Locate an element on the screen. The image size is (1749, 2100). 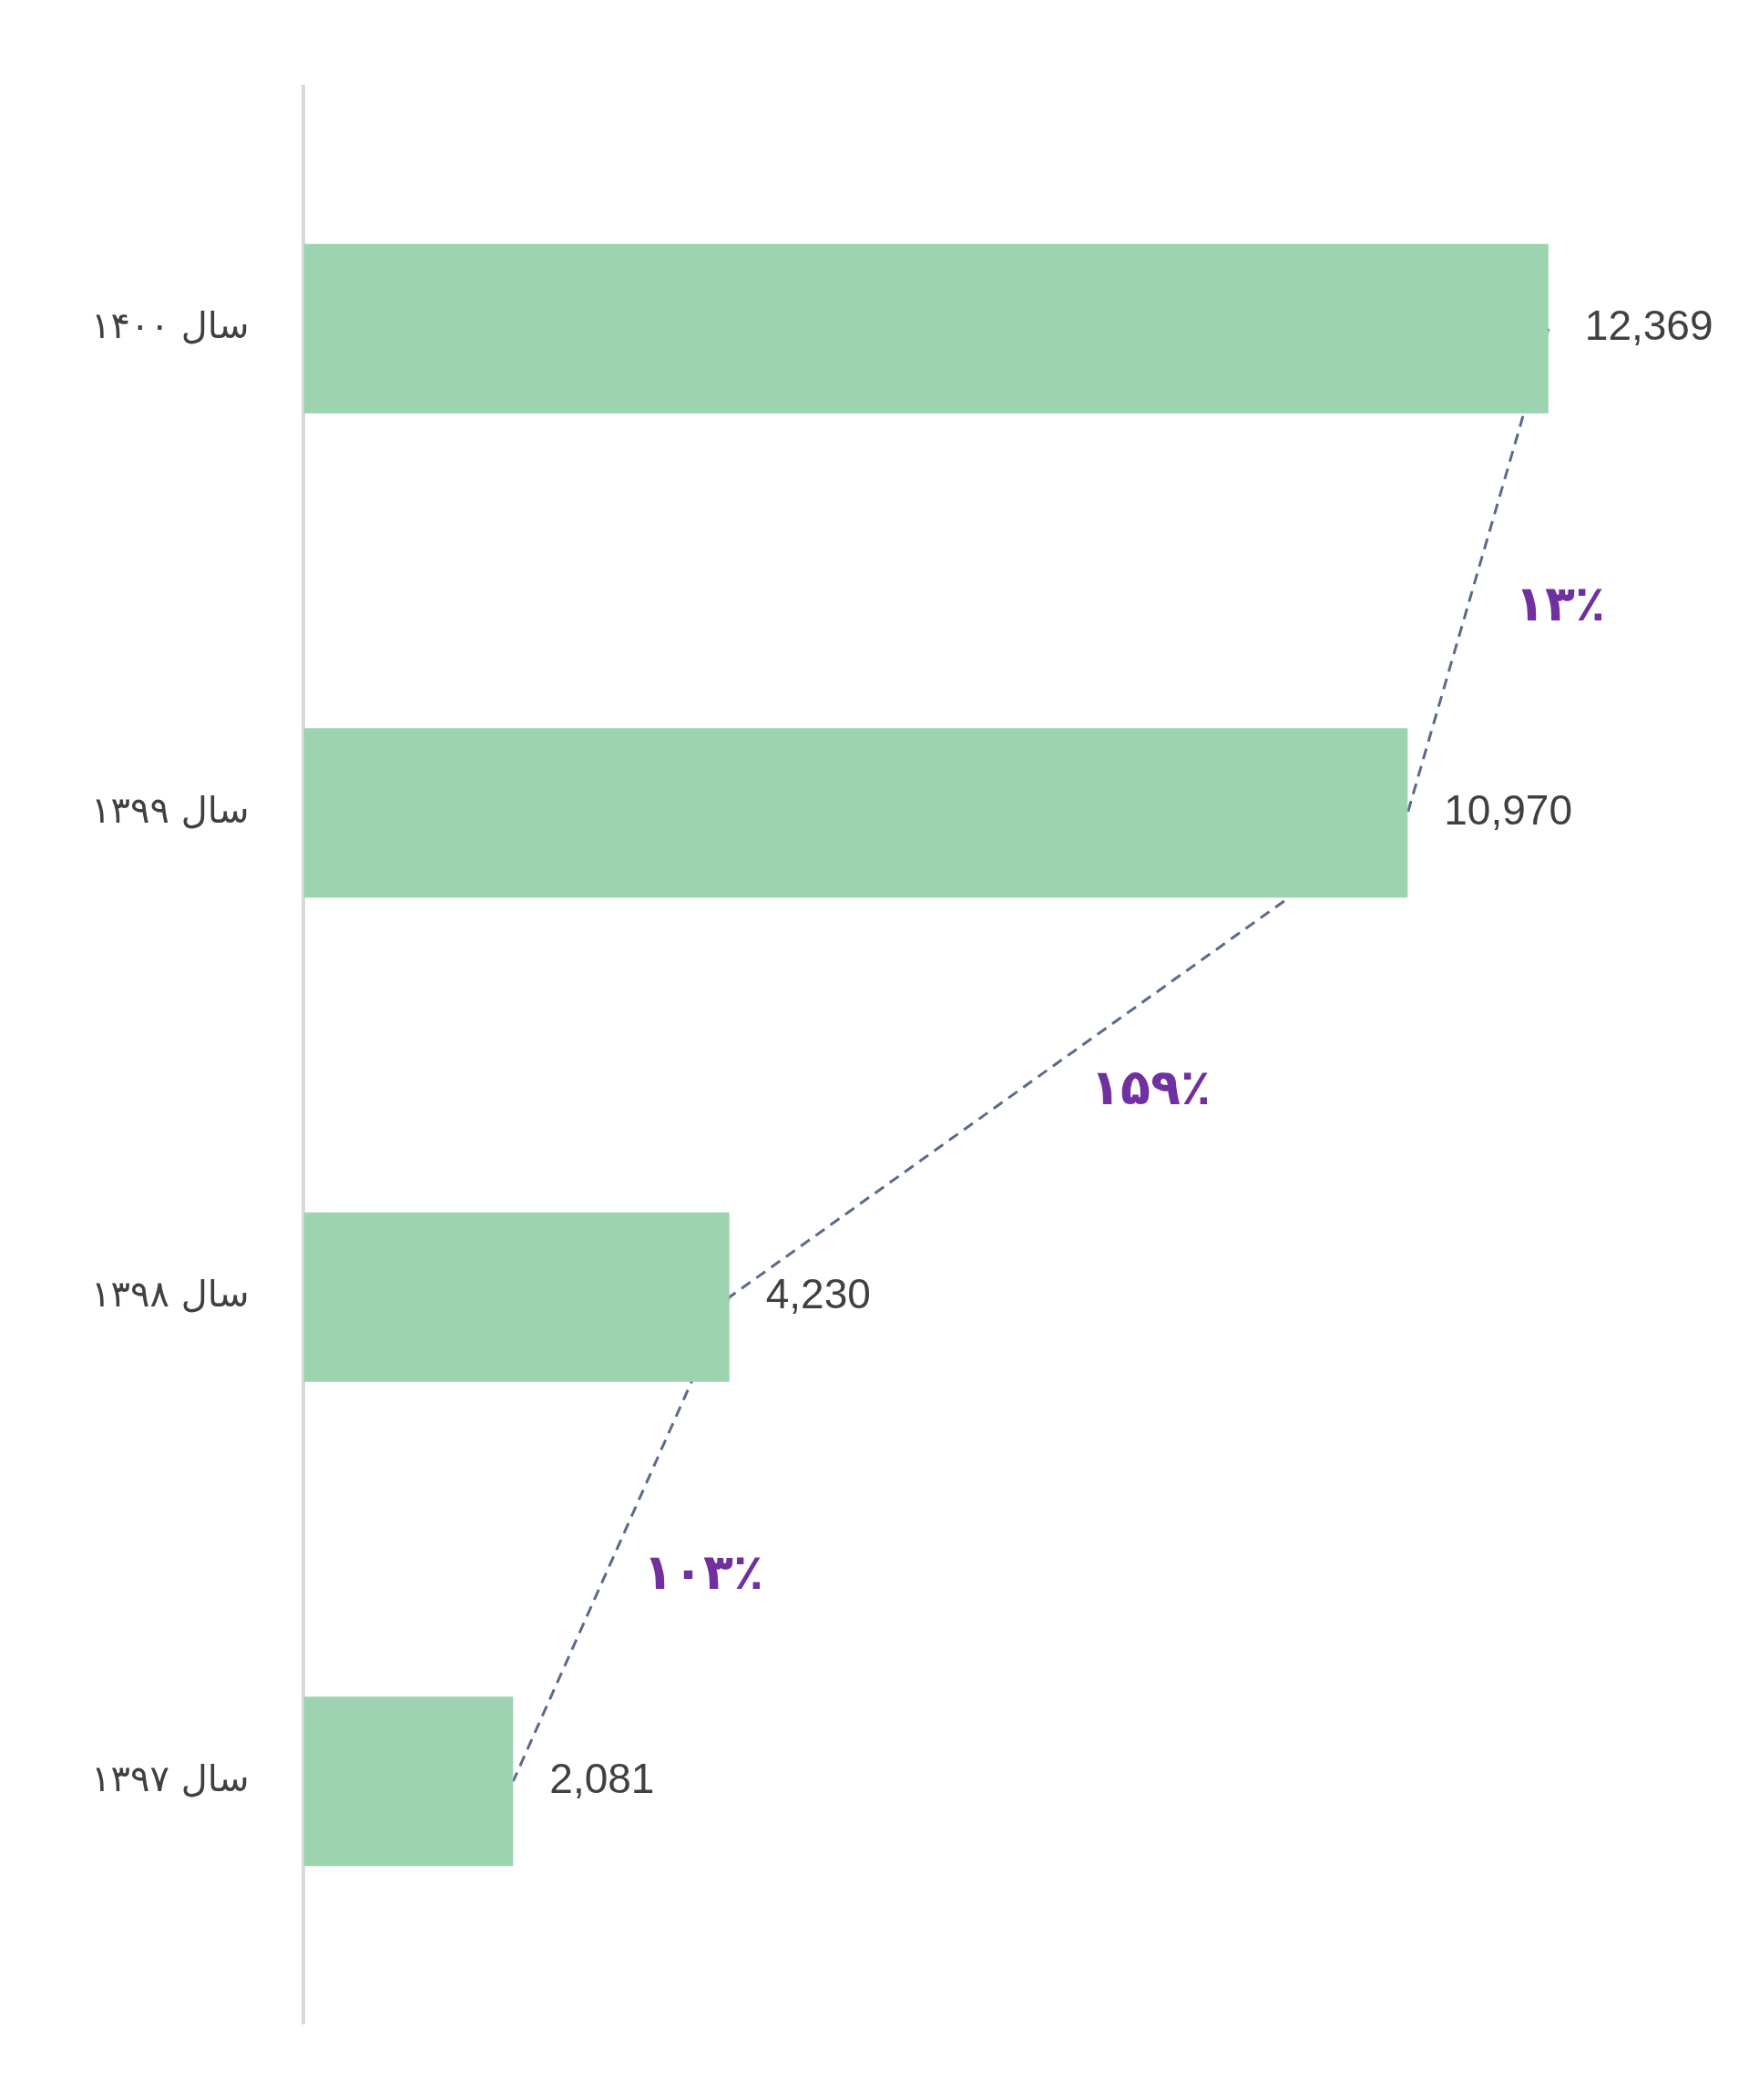
y-tick-label: سال ۱۳۹۷ is located at coordinates (170, 1778).